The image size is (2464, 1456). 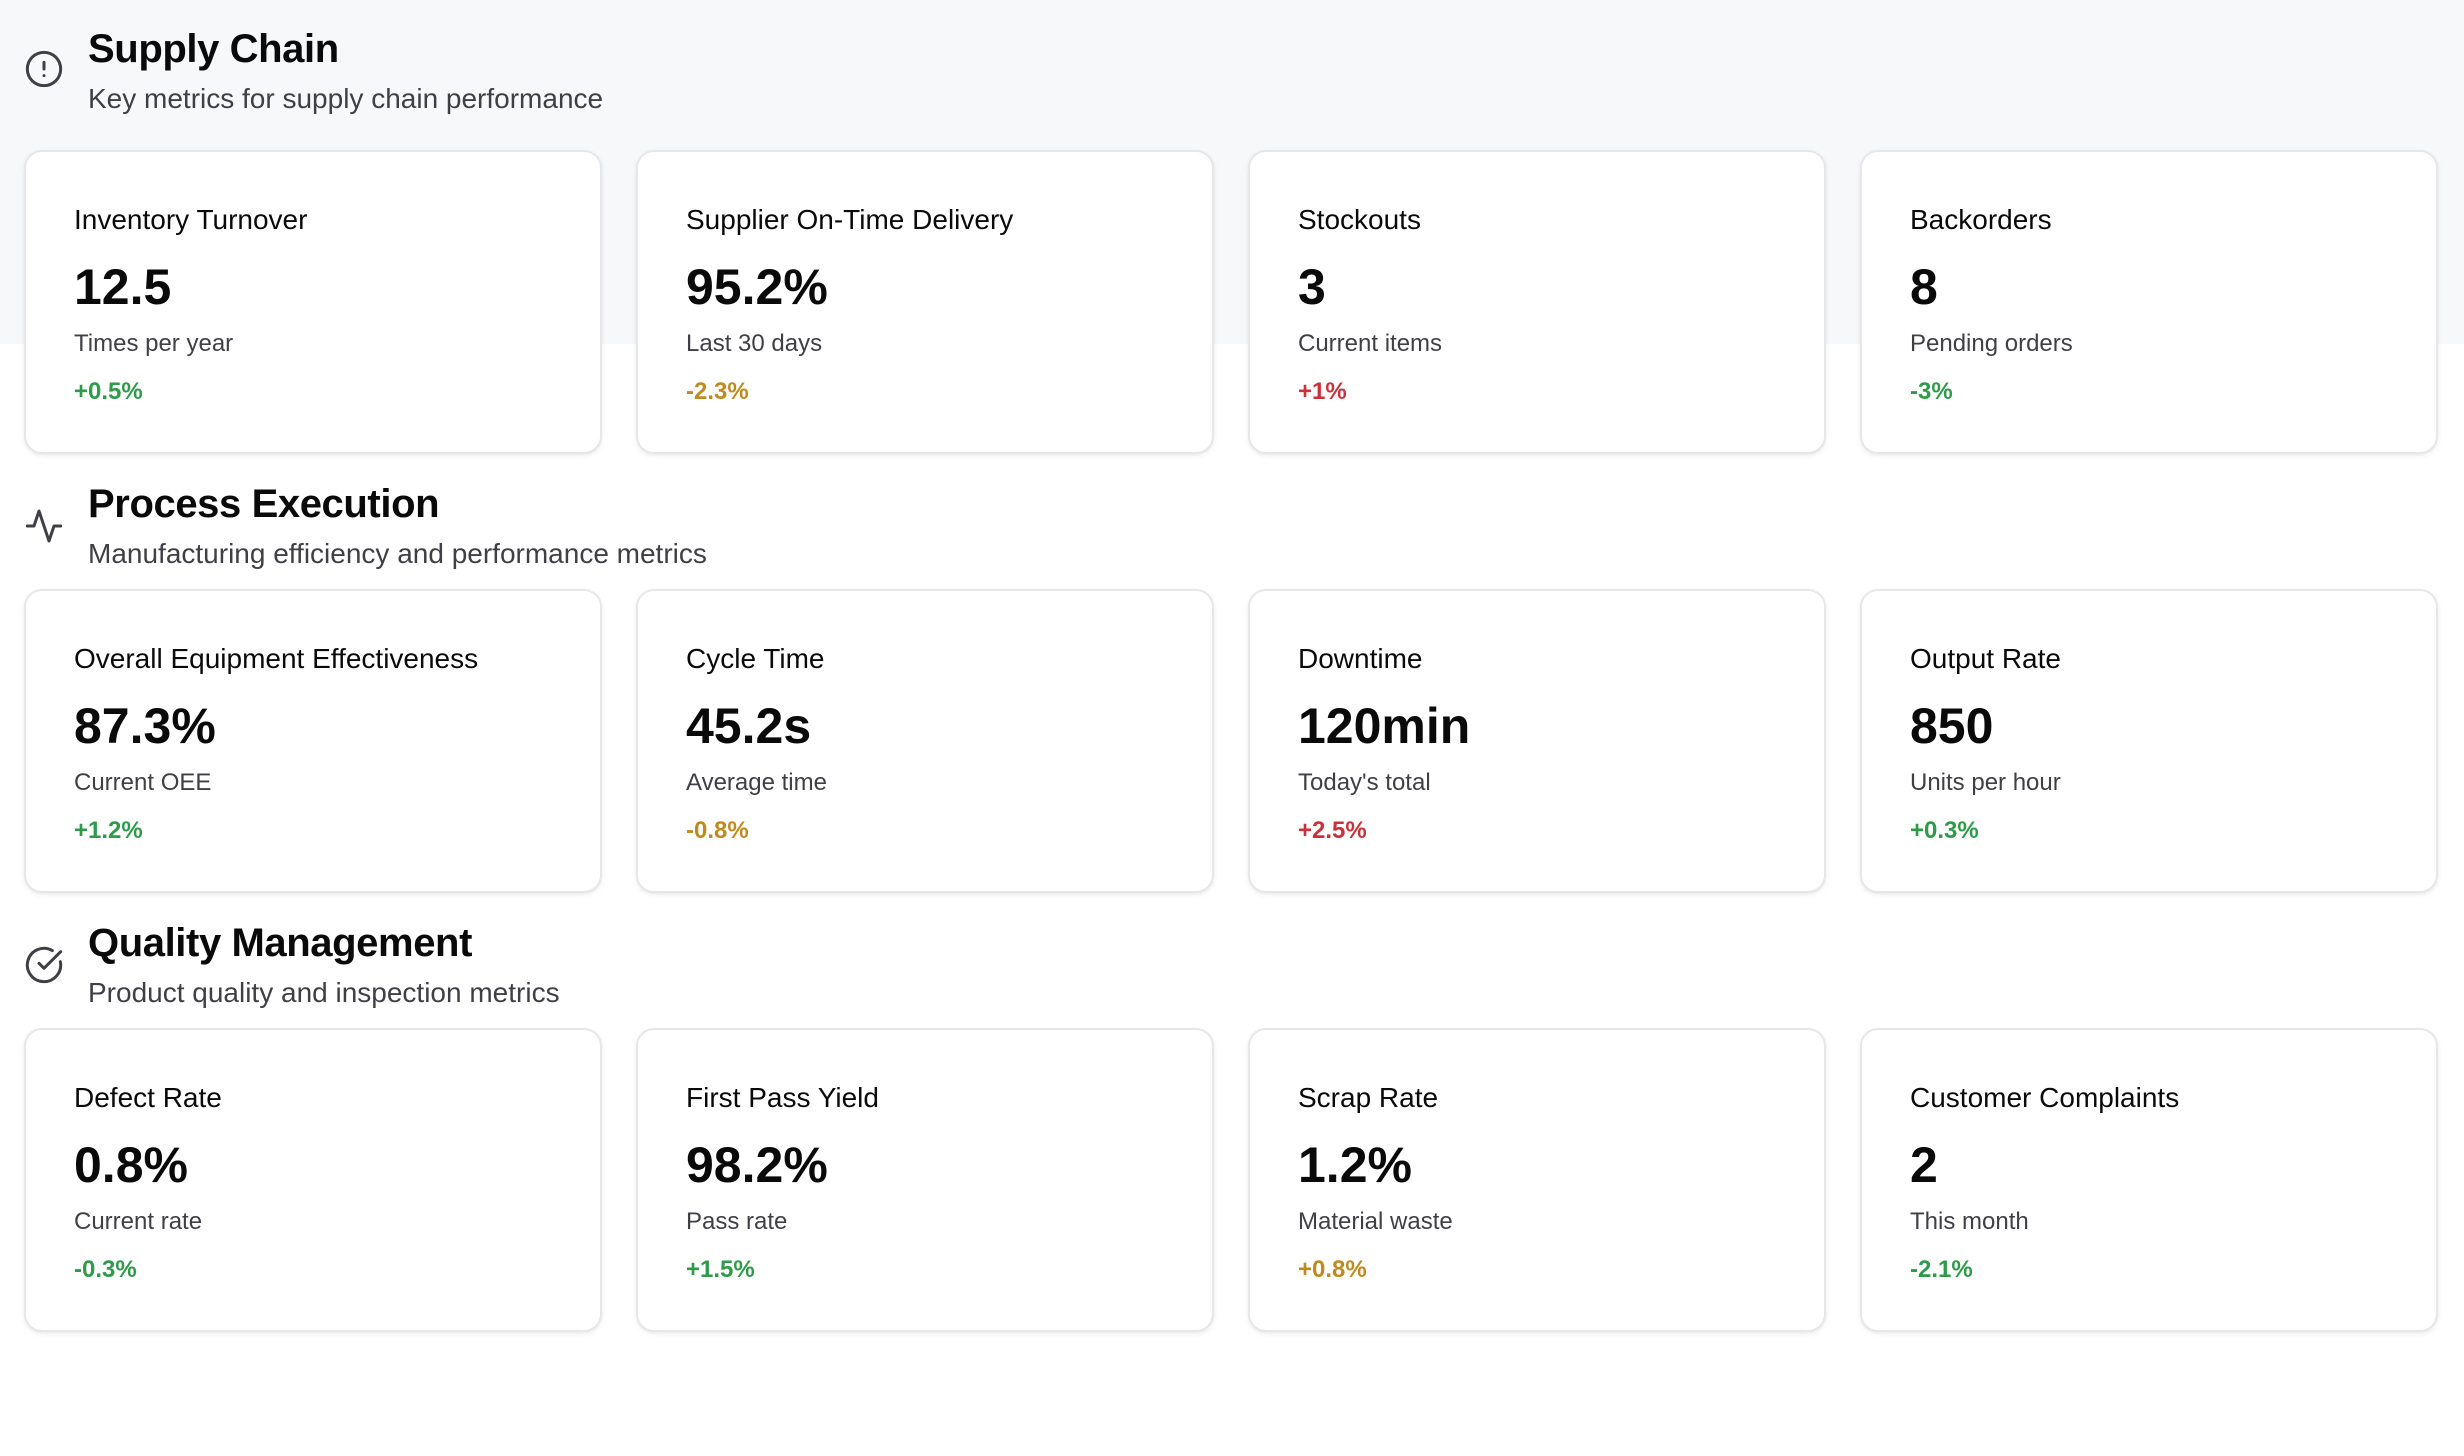 What do you see at coordinates (2149, 302) in the screenshot?
I see `metric-card-backorders: Backorders 8 Pending orders -3%` at bounding box center [2149, 302].